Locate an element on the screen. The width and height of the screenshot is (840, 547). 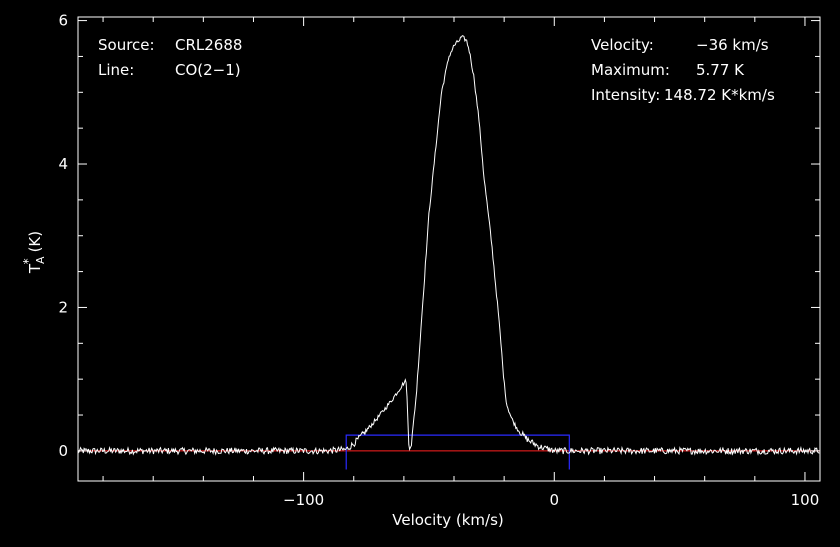
info-left-key: Source: is located at coordinates (126, 45).